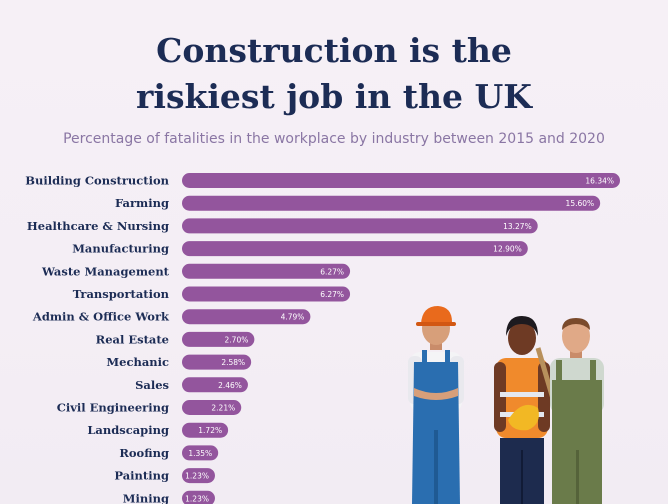  Describe the element at coordinates (237, 339) in the screenshot. I see `value-label: 2.70%` at that location.